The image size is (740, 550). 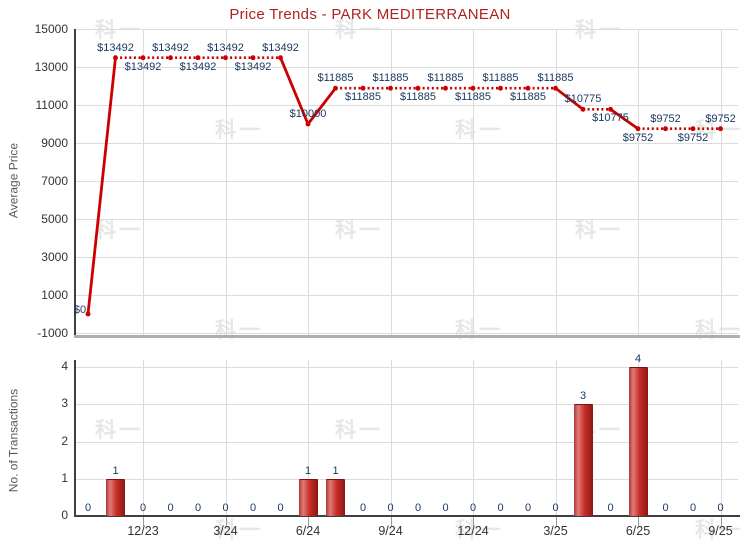 What do you see at coordinates (54, 257) in the screenshot?
I see `y-axis-tick-label: 3000` at bounding box center [54, 257].